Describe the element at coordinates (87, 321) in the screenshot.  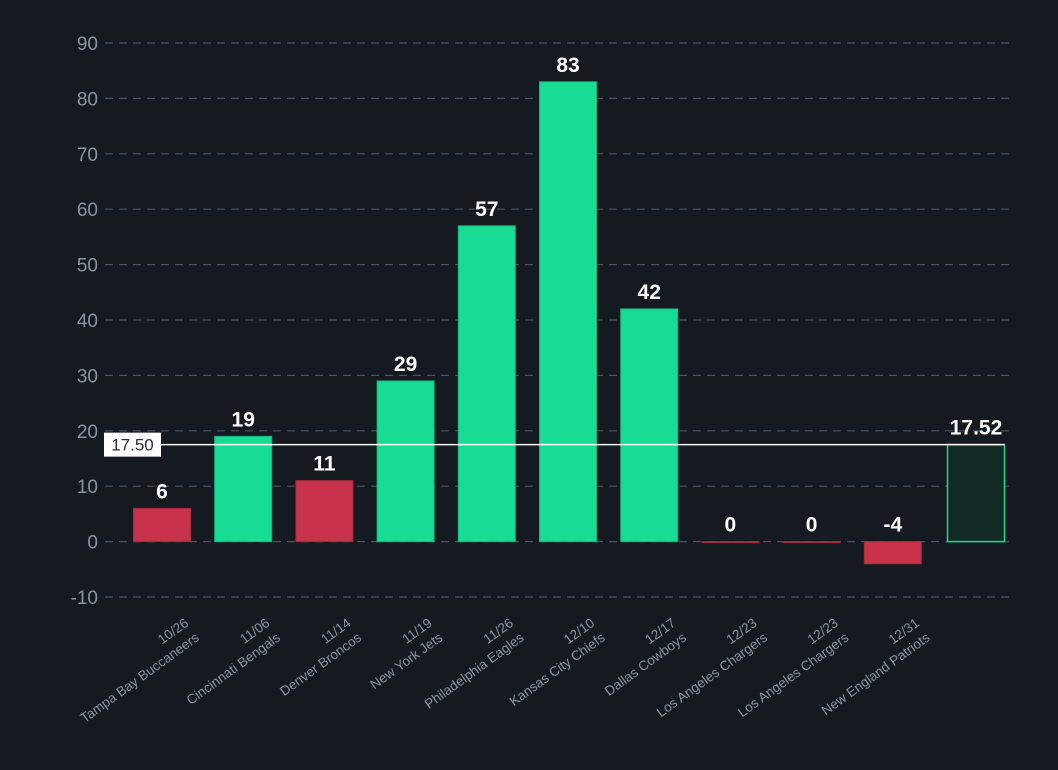
I see `y-tick-label: 40` at that location.